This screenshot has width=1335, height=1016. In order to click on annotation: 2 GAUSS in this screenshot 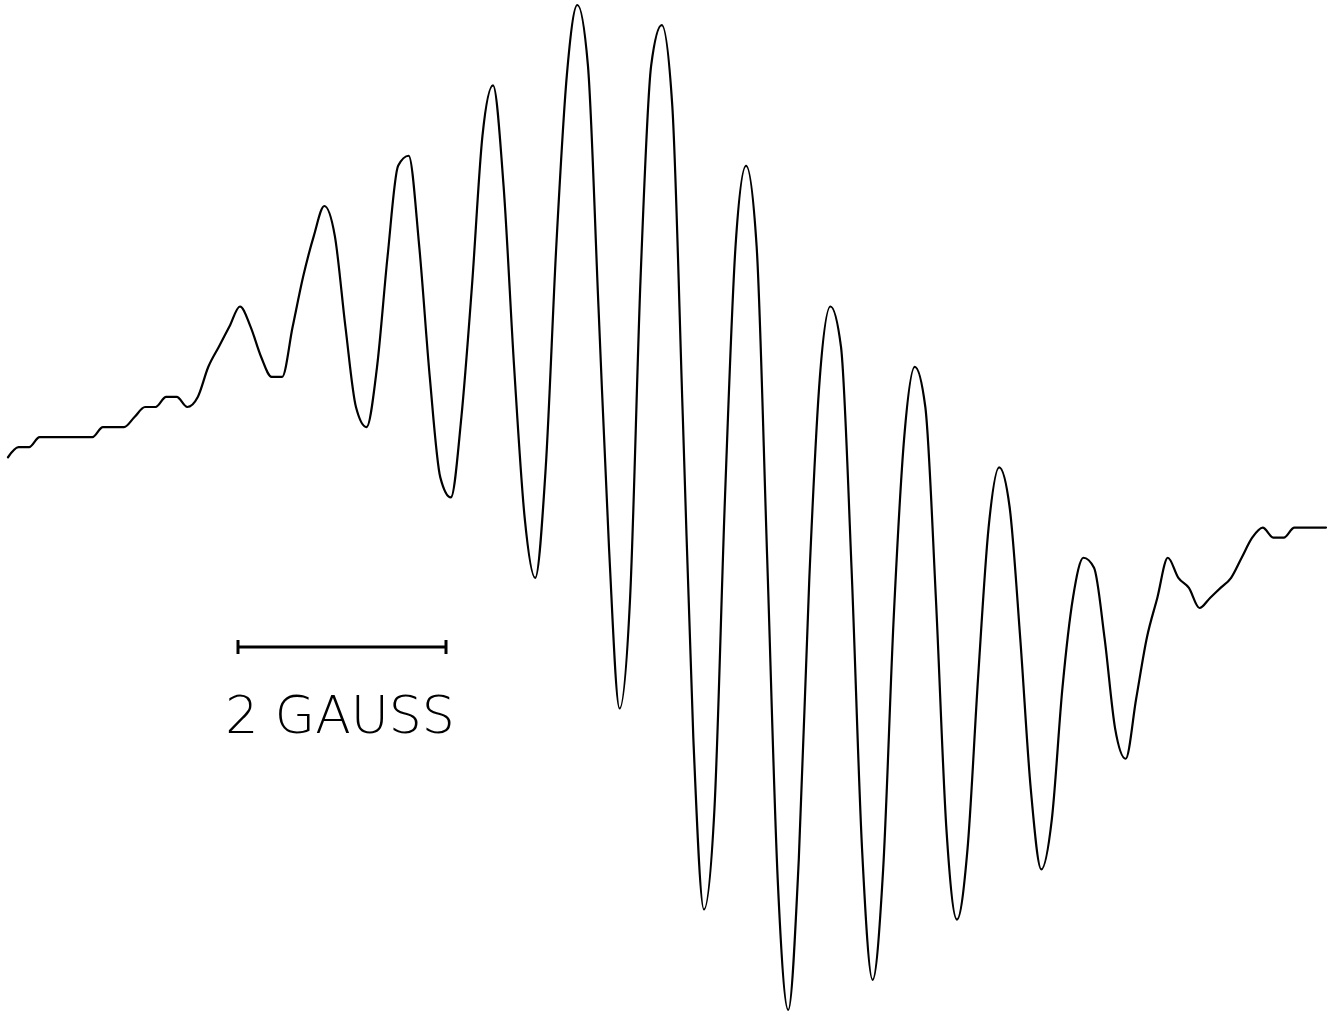, I will do `click(340, 715)`.